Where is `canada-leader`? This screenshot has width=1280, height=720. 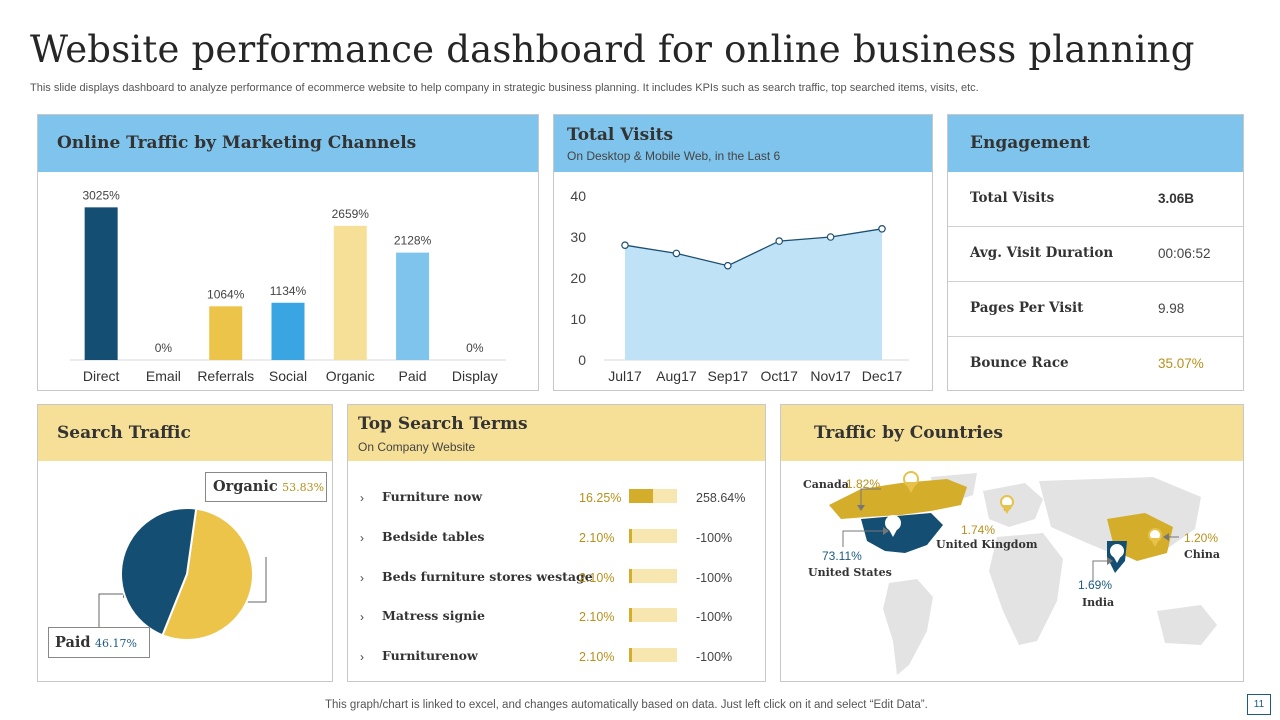
canada-leader is located at coordinates (870, 497).